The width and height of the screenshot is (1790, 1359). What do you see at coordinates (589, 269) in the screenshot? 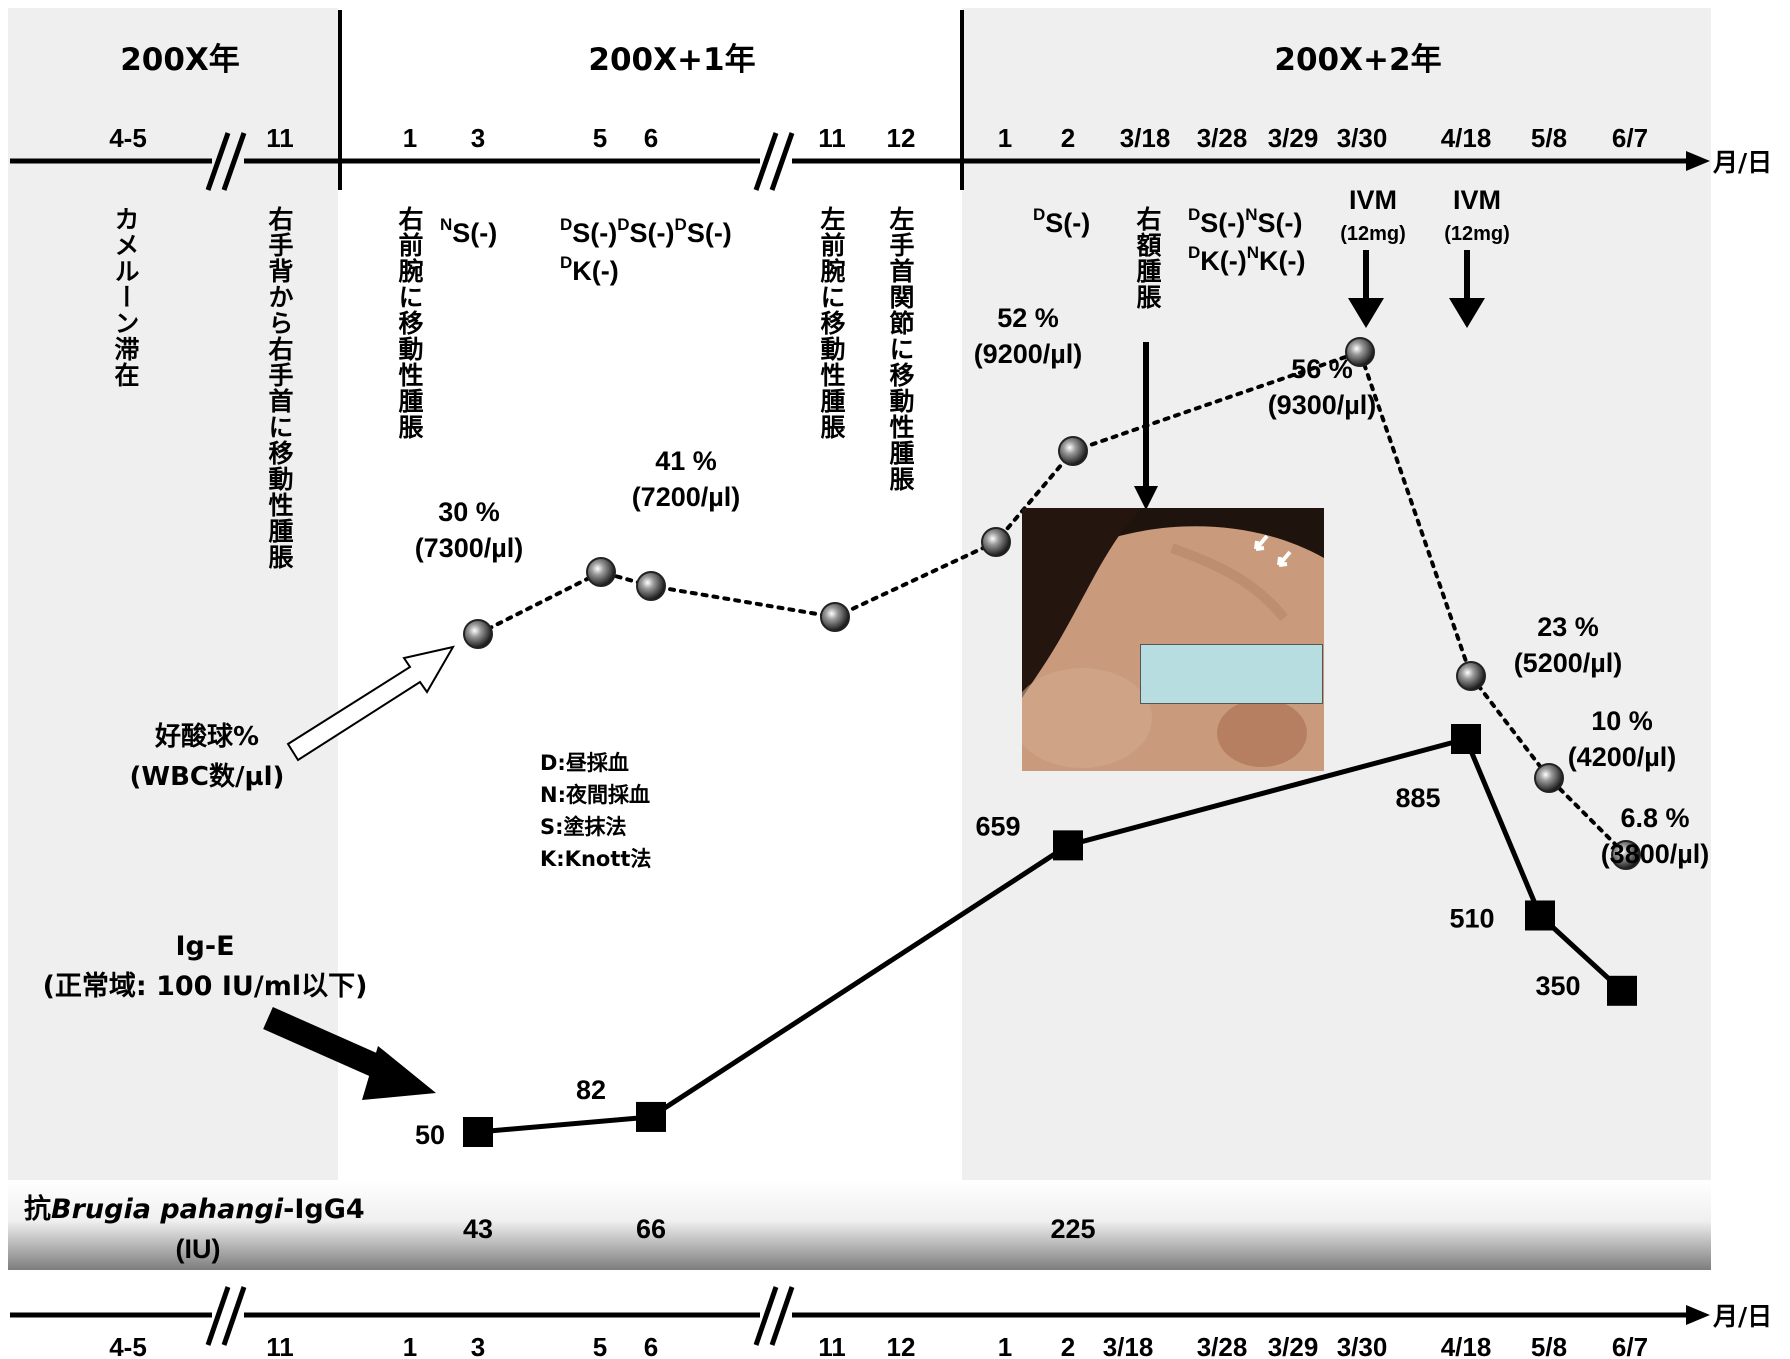
I see `test-result: DK(-)` at bounding box center [589, 269].